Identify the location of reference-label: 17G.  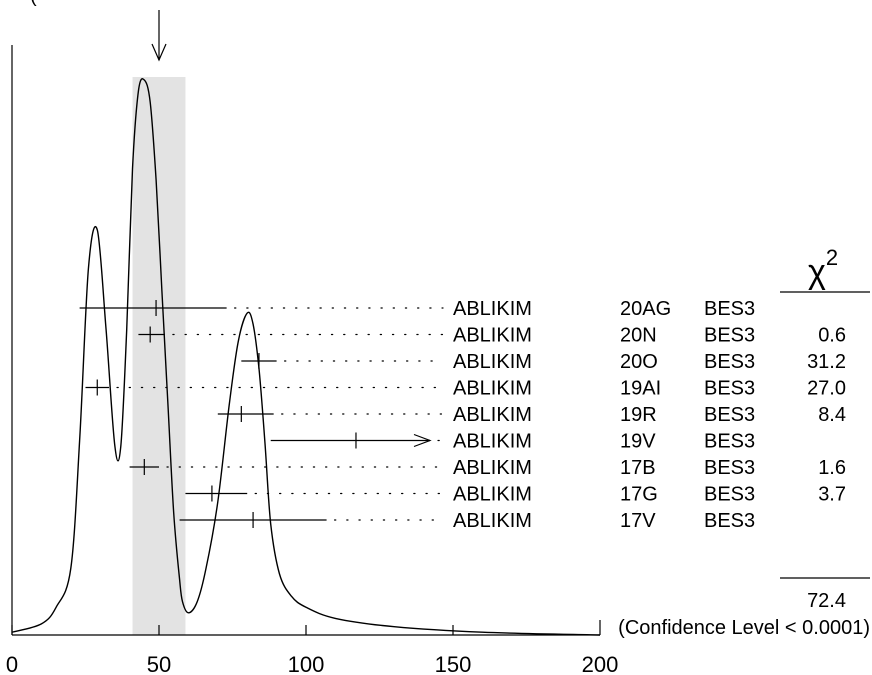
(639, 495).